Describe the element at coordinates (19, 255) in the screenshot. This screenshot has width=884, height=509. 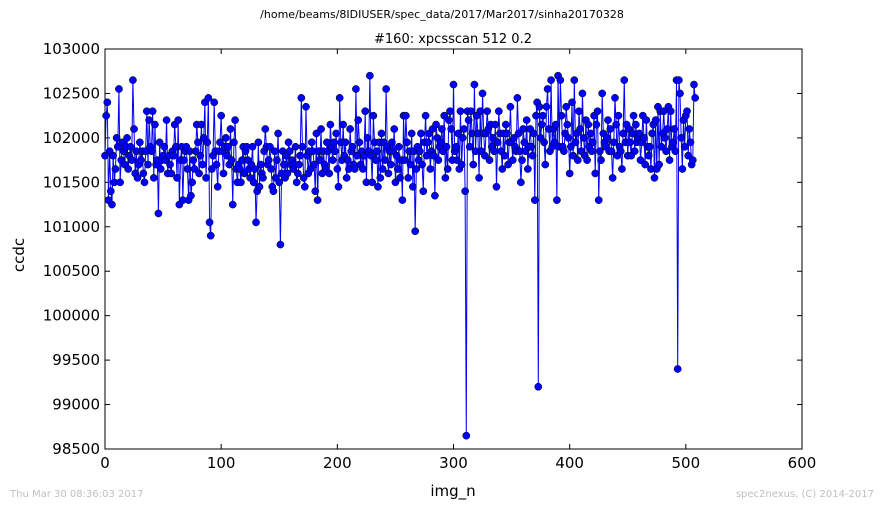
I see `y-axis-label: ccdc` at that location.